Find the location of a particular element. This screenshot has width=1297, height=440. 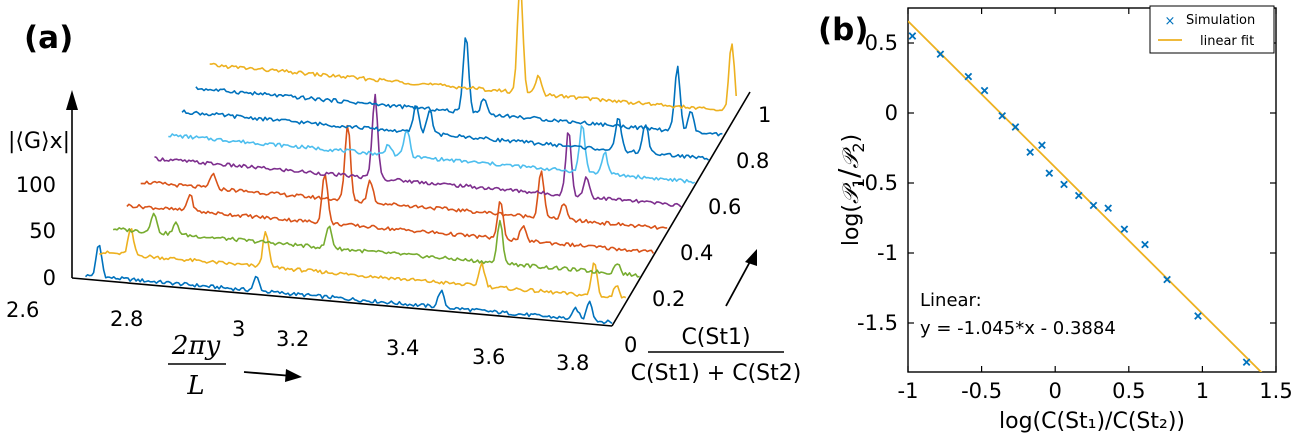

depth-axis-line is located at coordinates (681, 209).